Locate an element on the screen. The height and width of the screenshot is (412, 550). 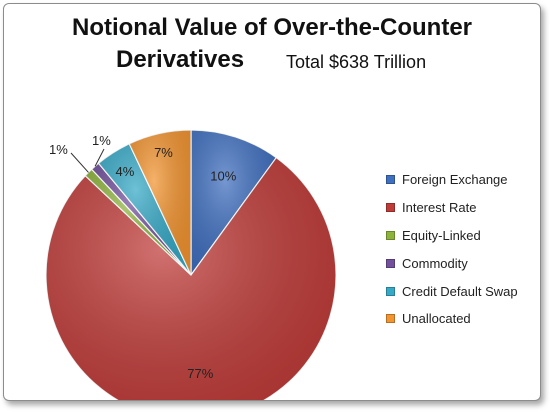
legend-label: Commodity is located at coordinates (435, 263).